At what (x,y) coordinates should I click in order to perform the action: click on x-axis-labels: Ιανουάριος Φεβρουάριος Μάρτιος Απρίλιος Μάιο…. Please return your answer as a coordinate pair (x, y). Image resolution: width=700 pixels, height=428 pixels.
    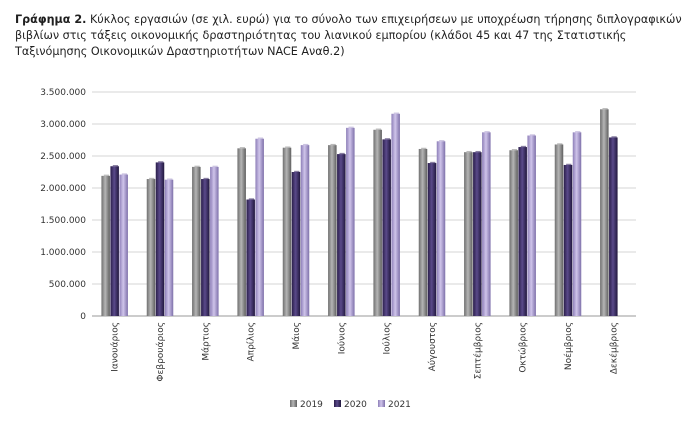
    Looking at the image, I should click on (365, 352).